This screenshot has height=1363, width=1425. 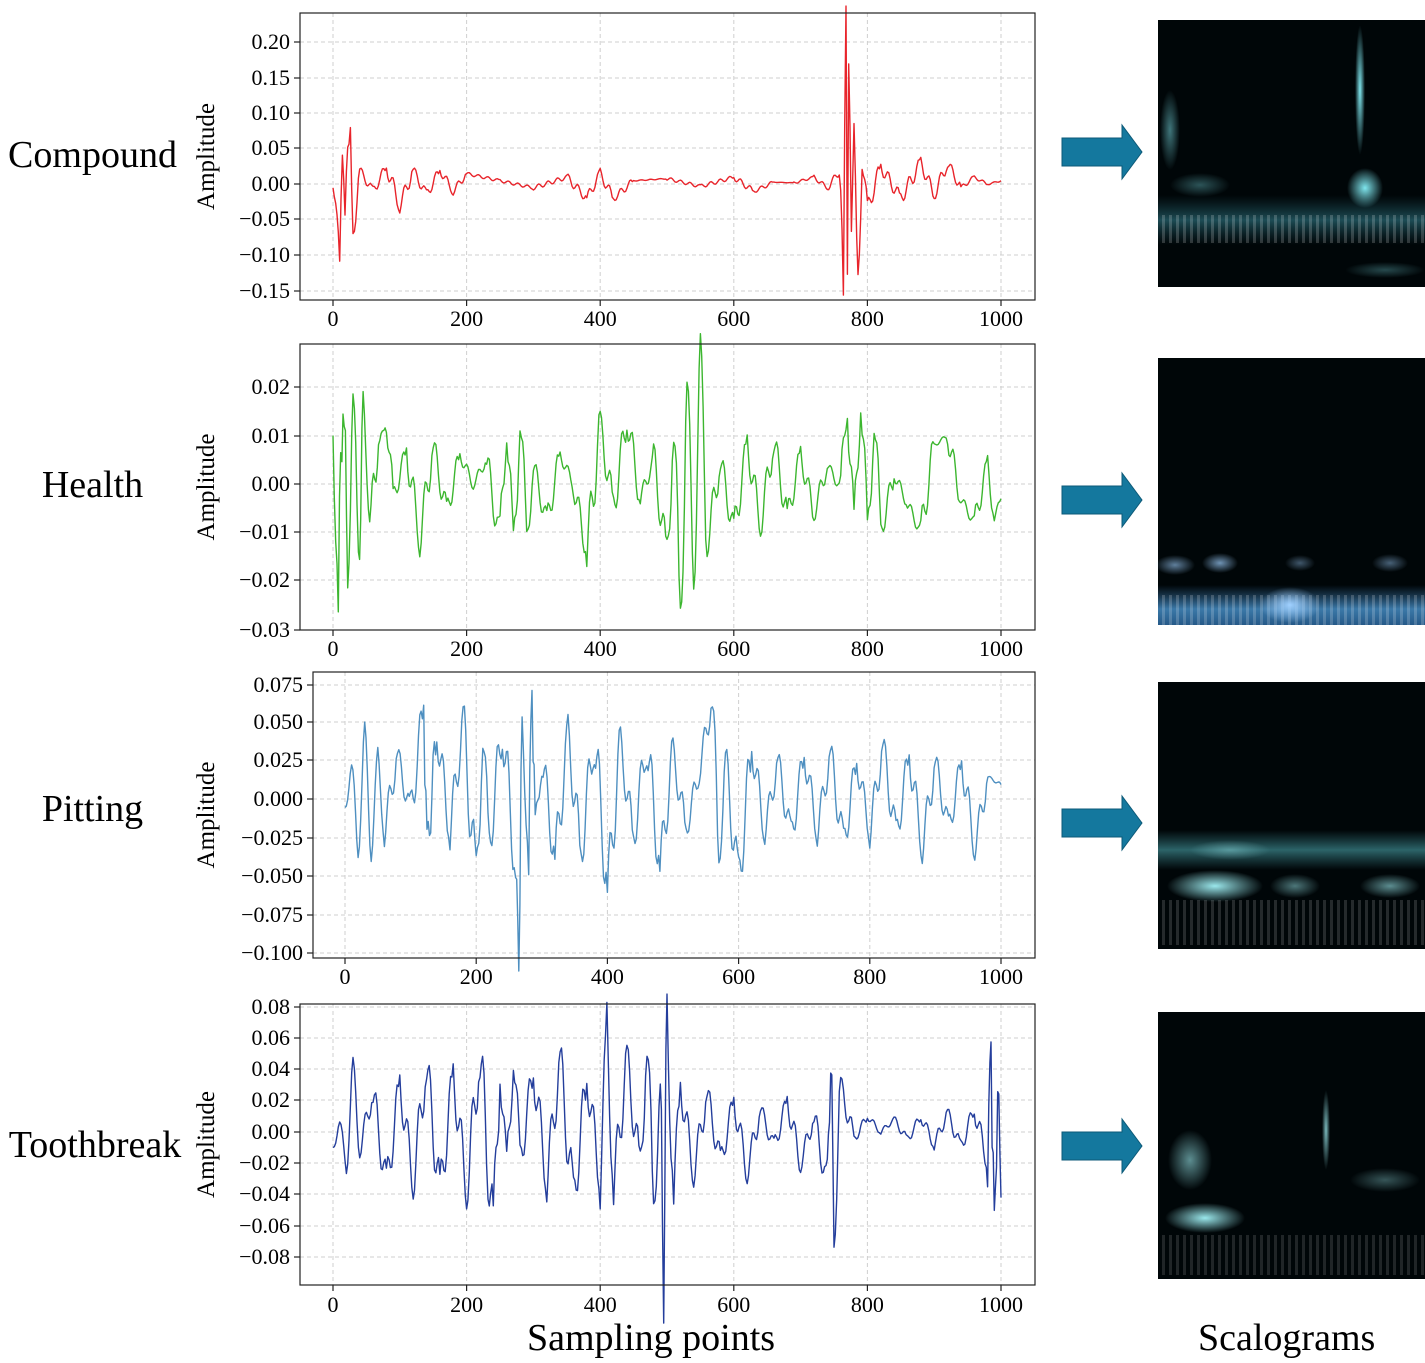 I want to click on y-tick-label: −0.15, so click(x=264, y=290).